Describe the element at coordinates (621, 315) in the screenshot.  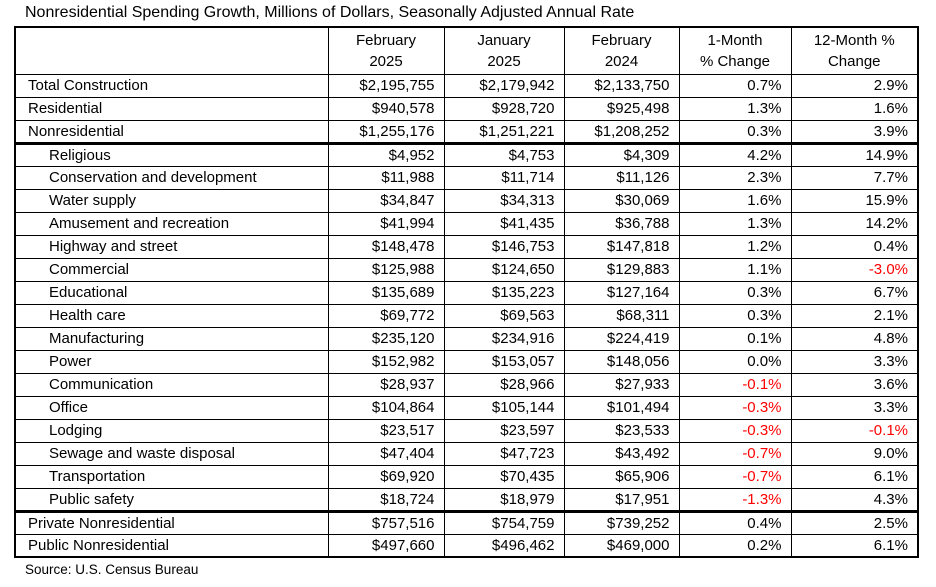
I see `cell-feb-2024: $68,311` at that location.